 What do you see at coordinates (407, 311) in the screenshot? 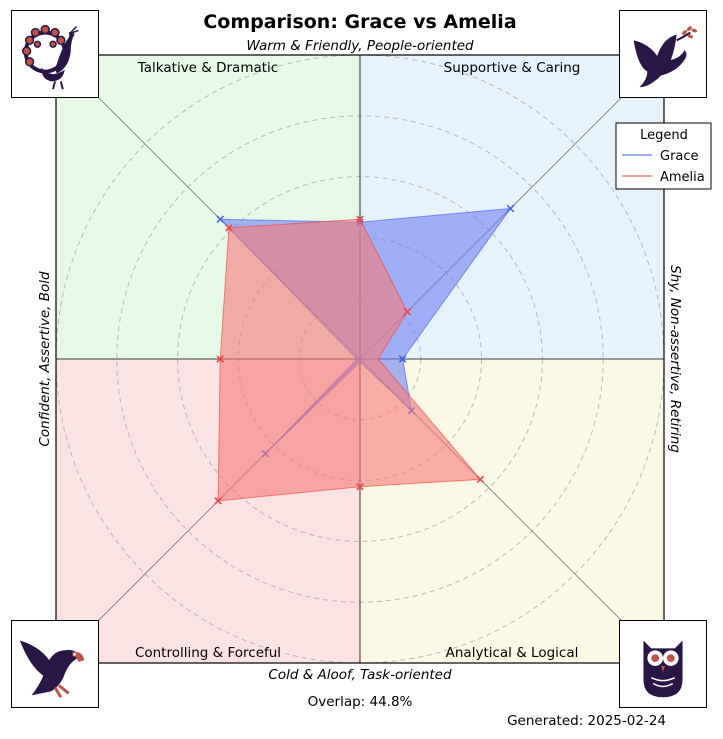
I see `data-point-amelia-top-right` at bounding box center [407, 311].